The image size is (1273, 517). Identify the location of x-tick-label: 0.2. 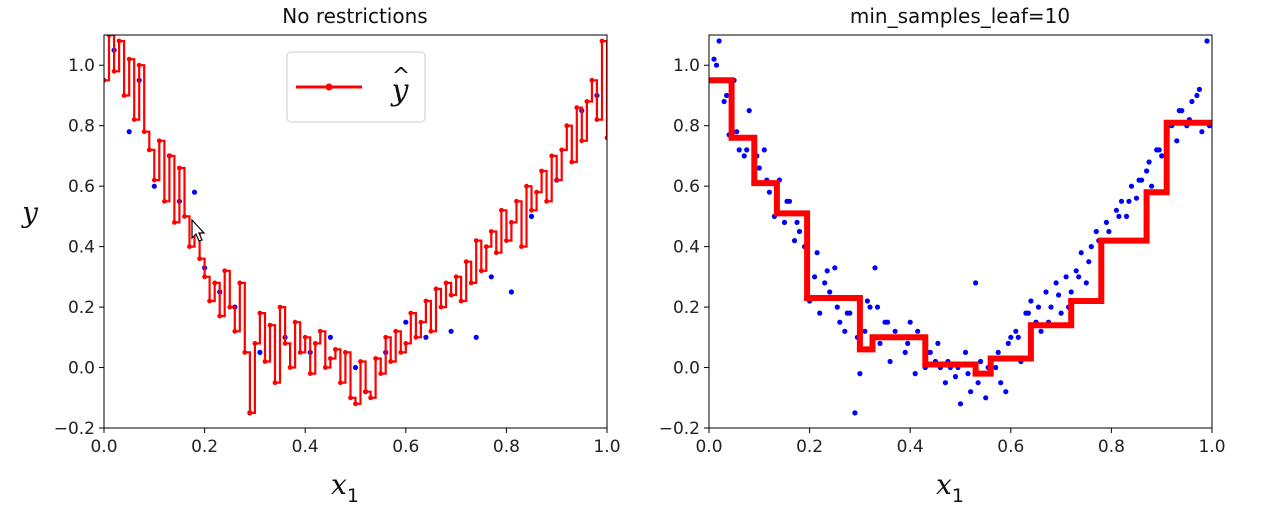
(809, 447).